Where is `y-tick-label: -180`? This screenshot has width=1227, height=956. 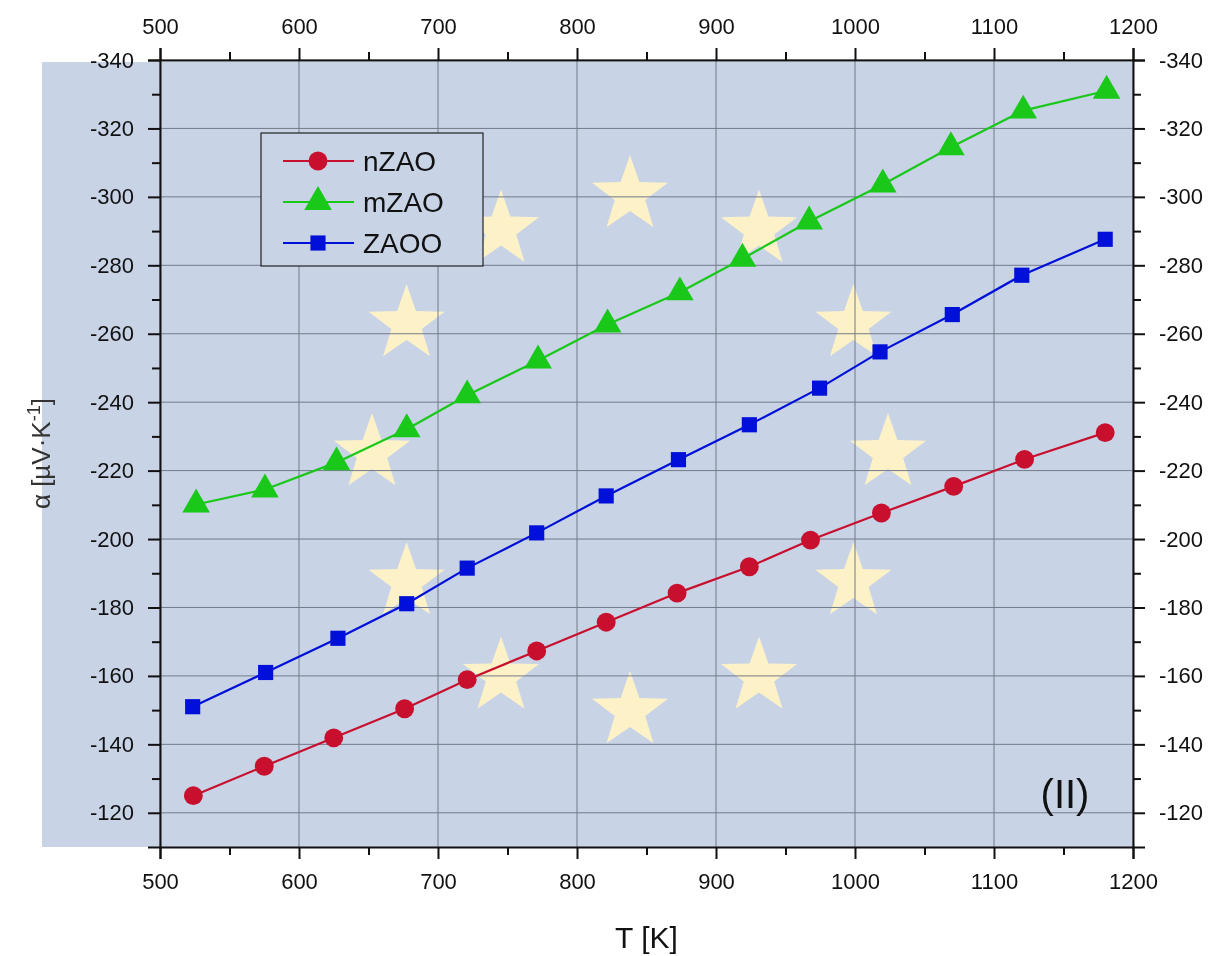
y-tick-label: -180 is located at coordinates (111, 608).